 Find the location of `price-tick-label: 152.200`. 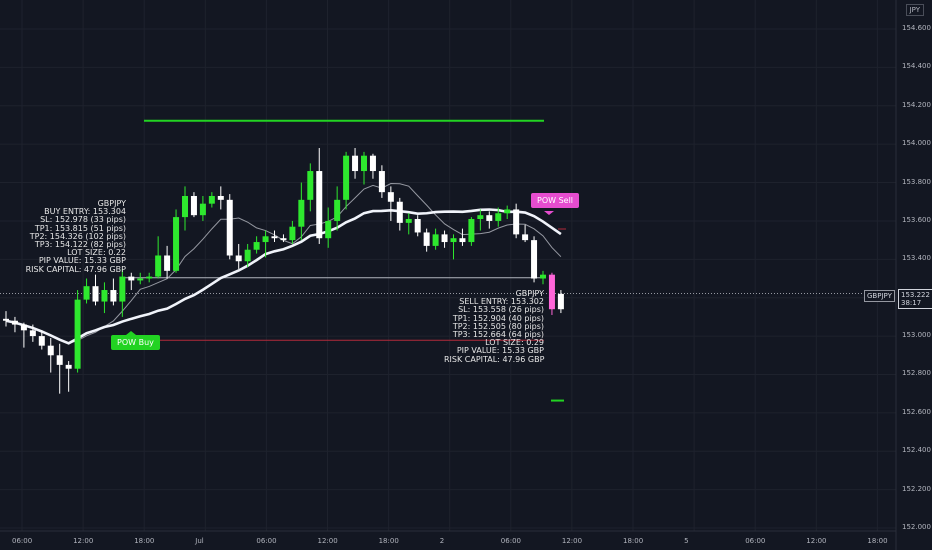

price-tick-label: 152.200 is located at coordinates (916, 488).